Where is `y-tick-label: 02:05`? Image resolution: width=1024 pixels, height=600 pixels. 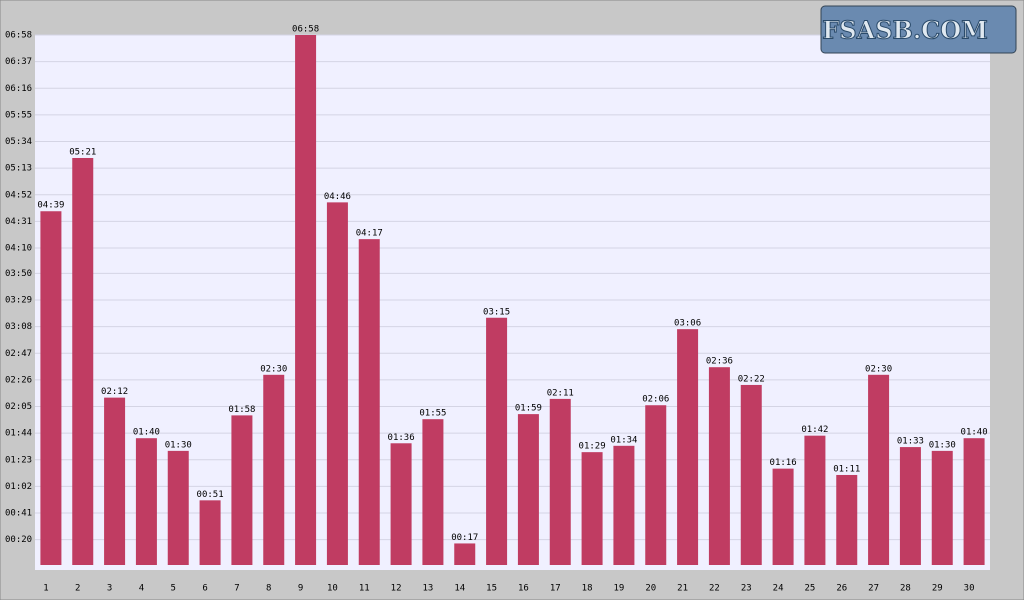 y-tick-label: 02:05 is located at coordinates (18, 407).